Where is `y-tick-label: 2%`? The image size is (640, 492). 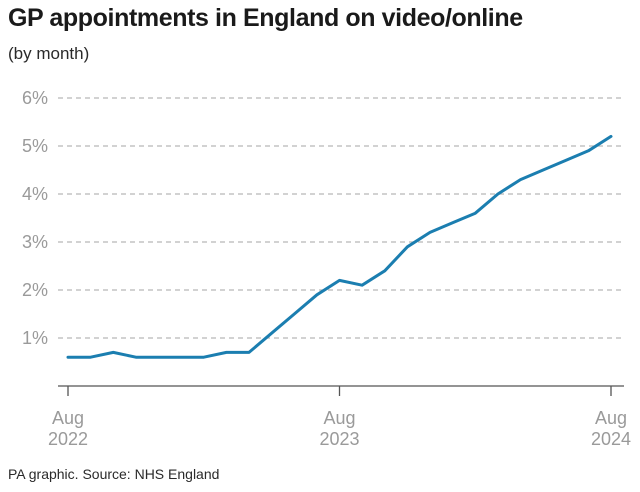 y-tick-label: 2% is located at coordinates (35, 290).